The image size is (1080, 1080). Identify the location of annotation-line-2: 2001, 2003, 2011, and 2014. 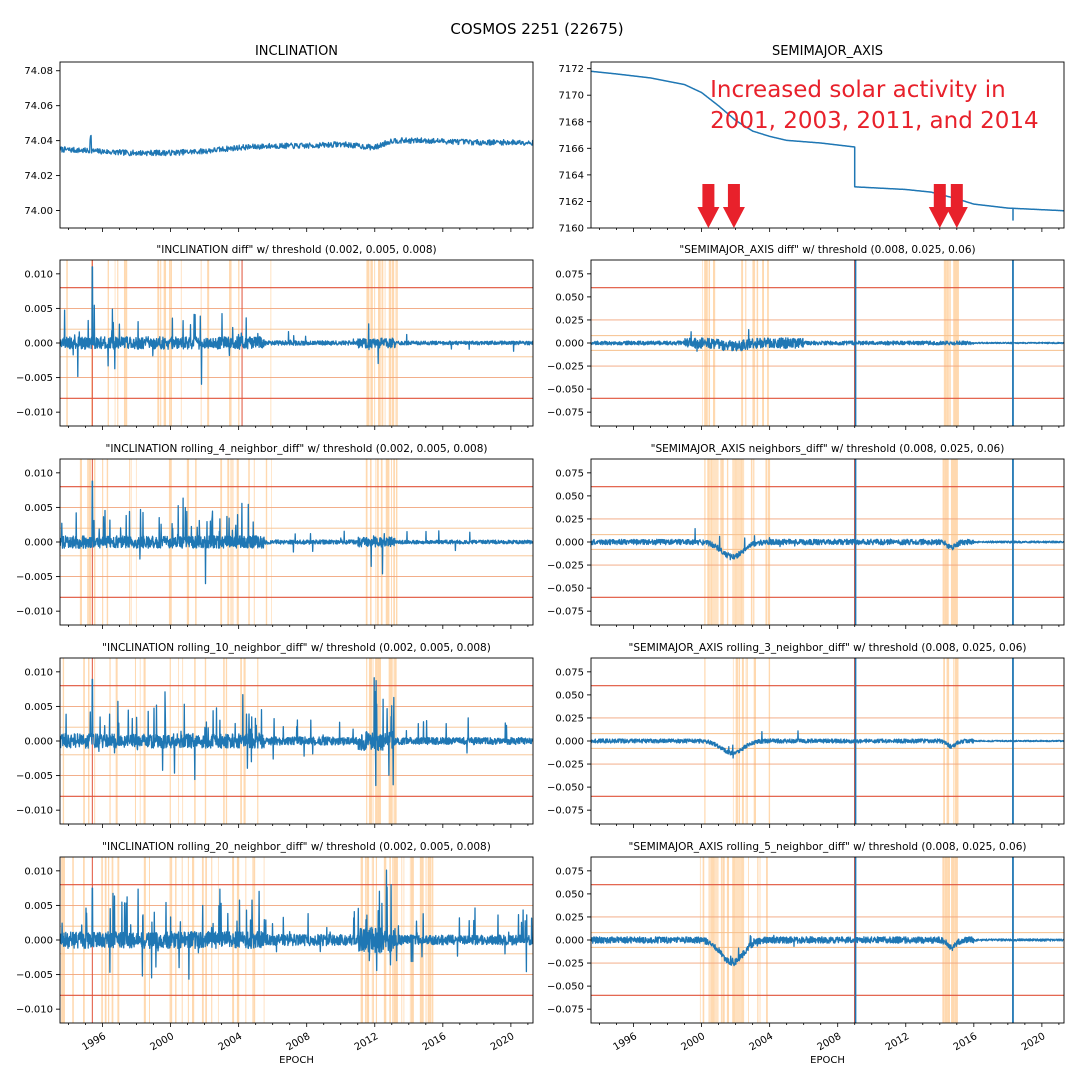
(874, 121).